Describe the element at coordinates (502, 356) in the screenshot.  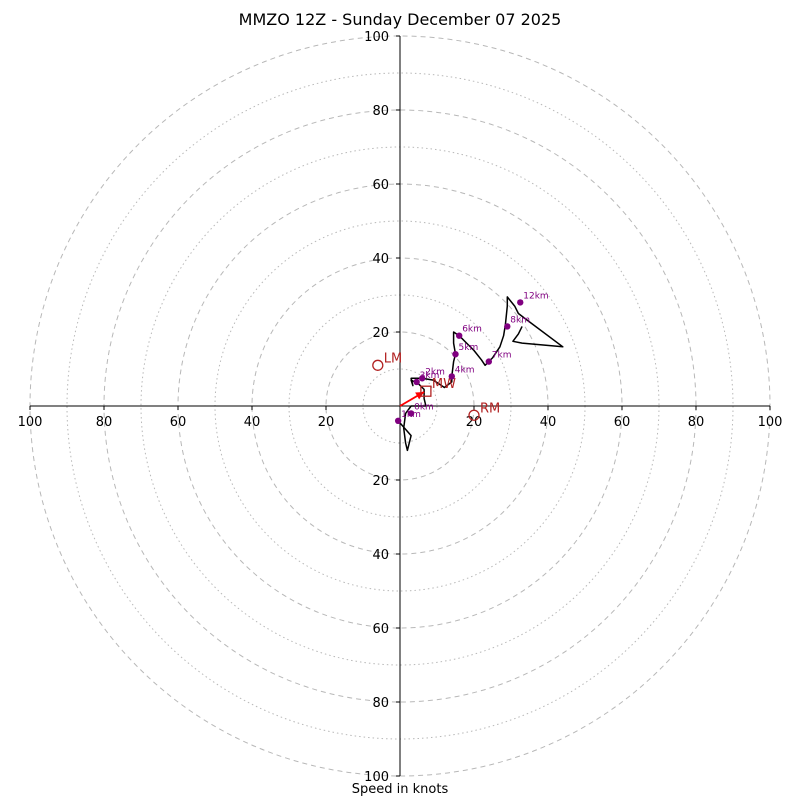
I see `height-label-7km: 7km` at that location.